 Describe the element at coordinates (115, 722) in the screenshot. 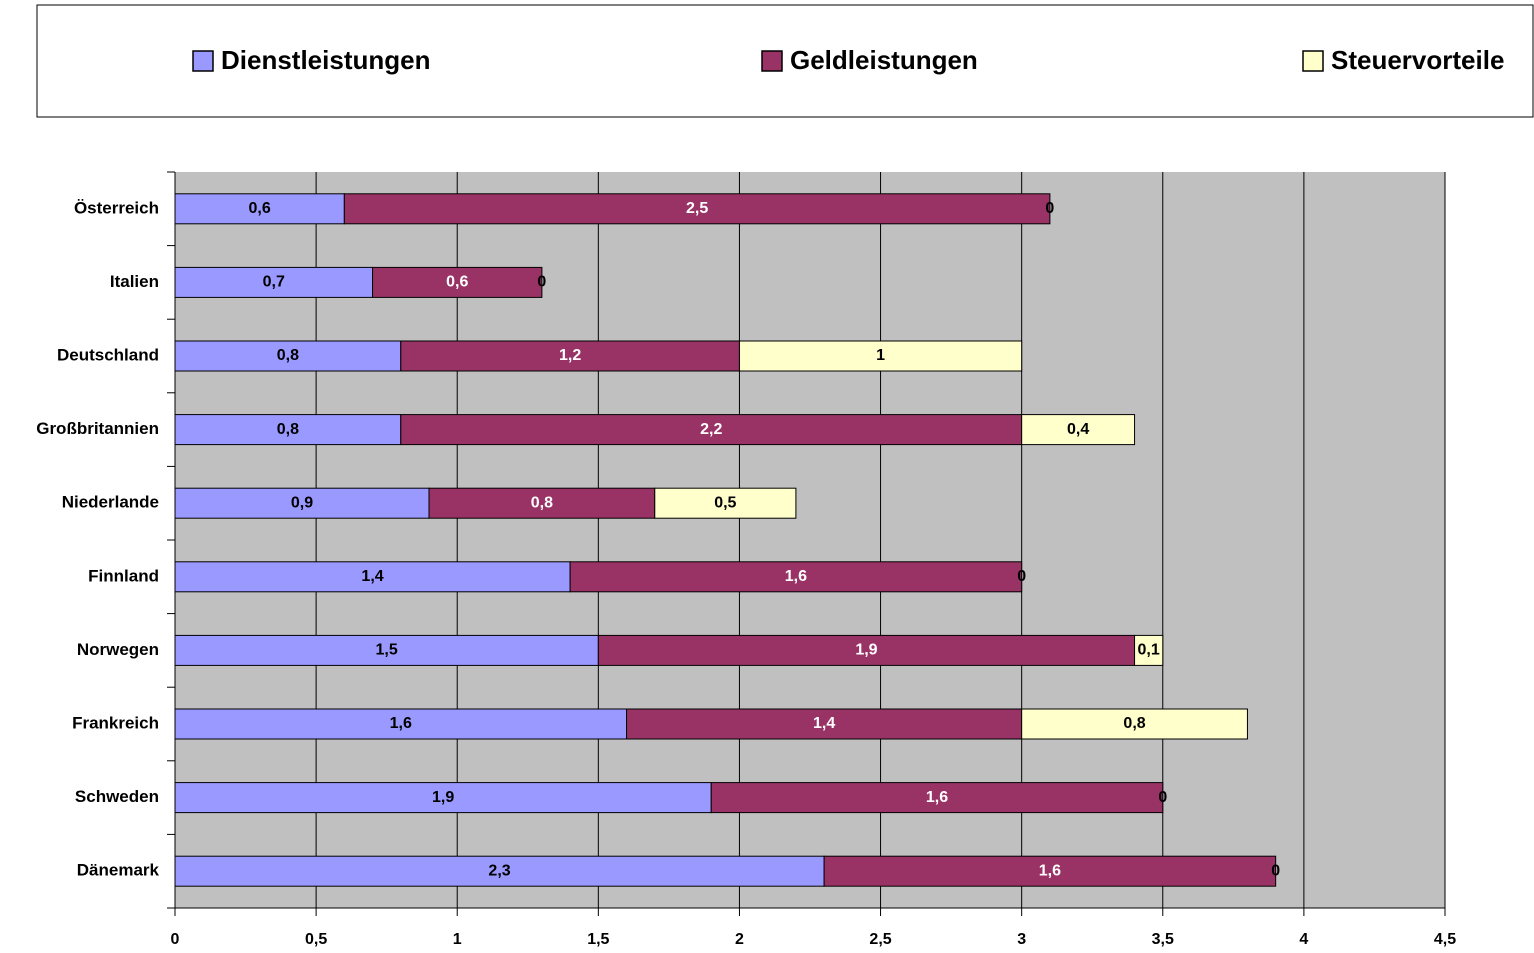

I see `y-tick-label: Frankreich` at that location.